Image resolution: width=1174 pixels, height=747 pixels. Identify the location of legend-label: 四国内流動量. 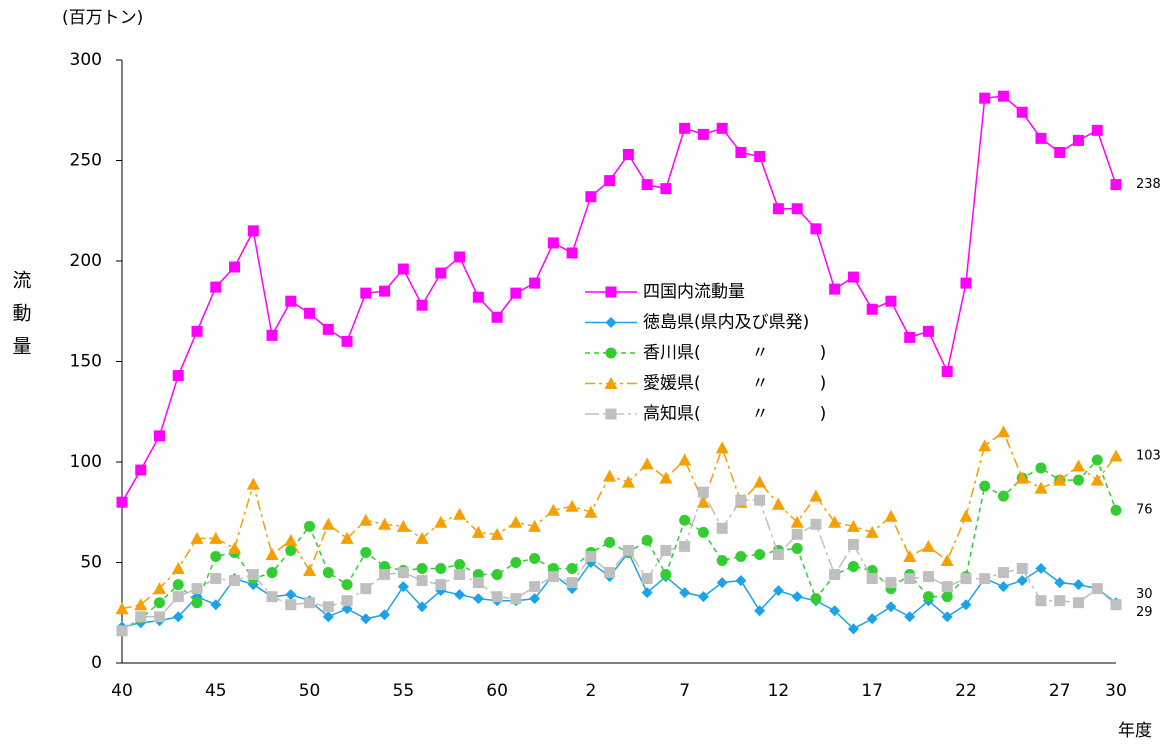
(694, 292).